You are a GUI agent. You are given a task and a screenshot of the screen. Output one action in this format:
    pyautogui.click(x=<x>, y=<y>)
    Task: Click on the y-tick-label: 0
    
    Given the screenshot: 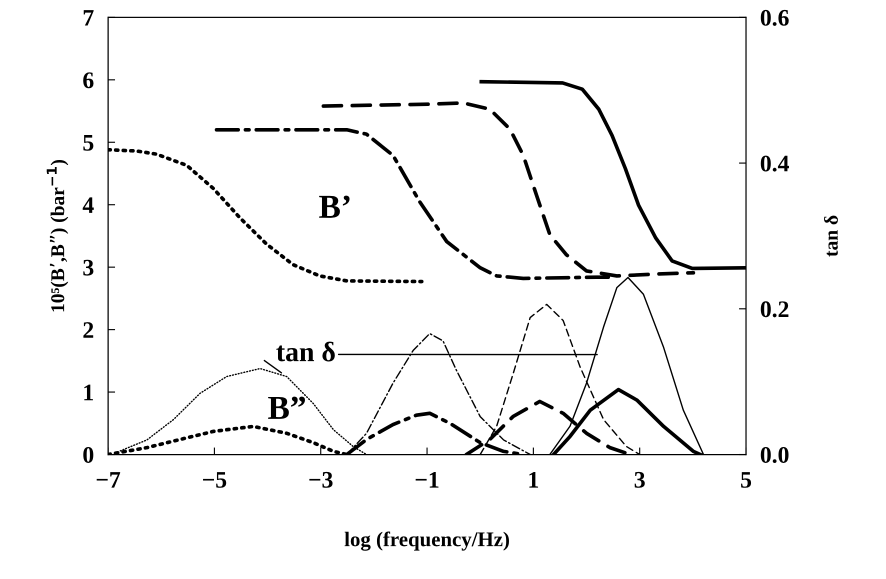 What is the action you would take?
    pyautogui.click(x=88, y=455)
    